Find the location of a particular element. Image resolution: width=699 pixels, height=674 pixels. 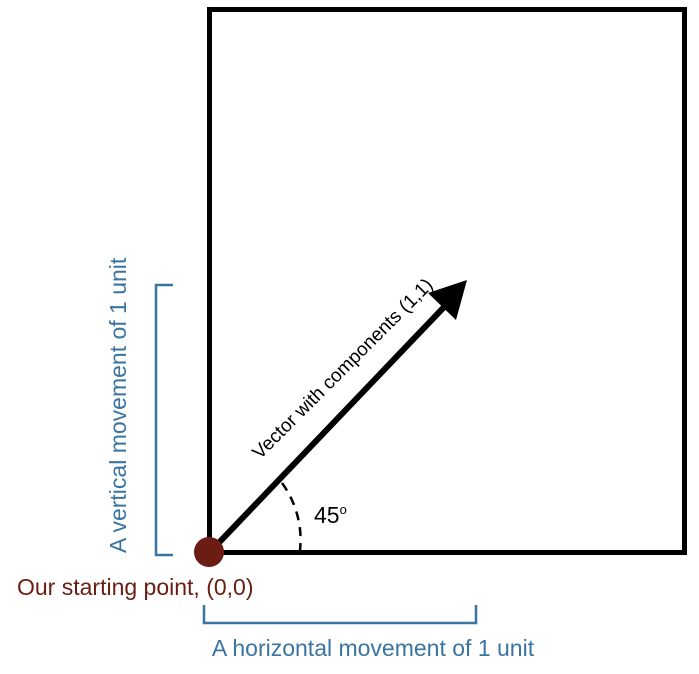

origin-point is located at coordinates (209, 552).